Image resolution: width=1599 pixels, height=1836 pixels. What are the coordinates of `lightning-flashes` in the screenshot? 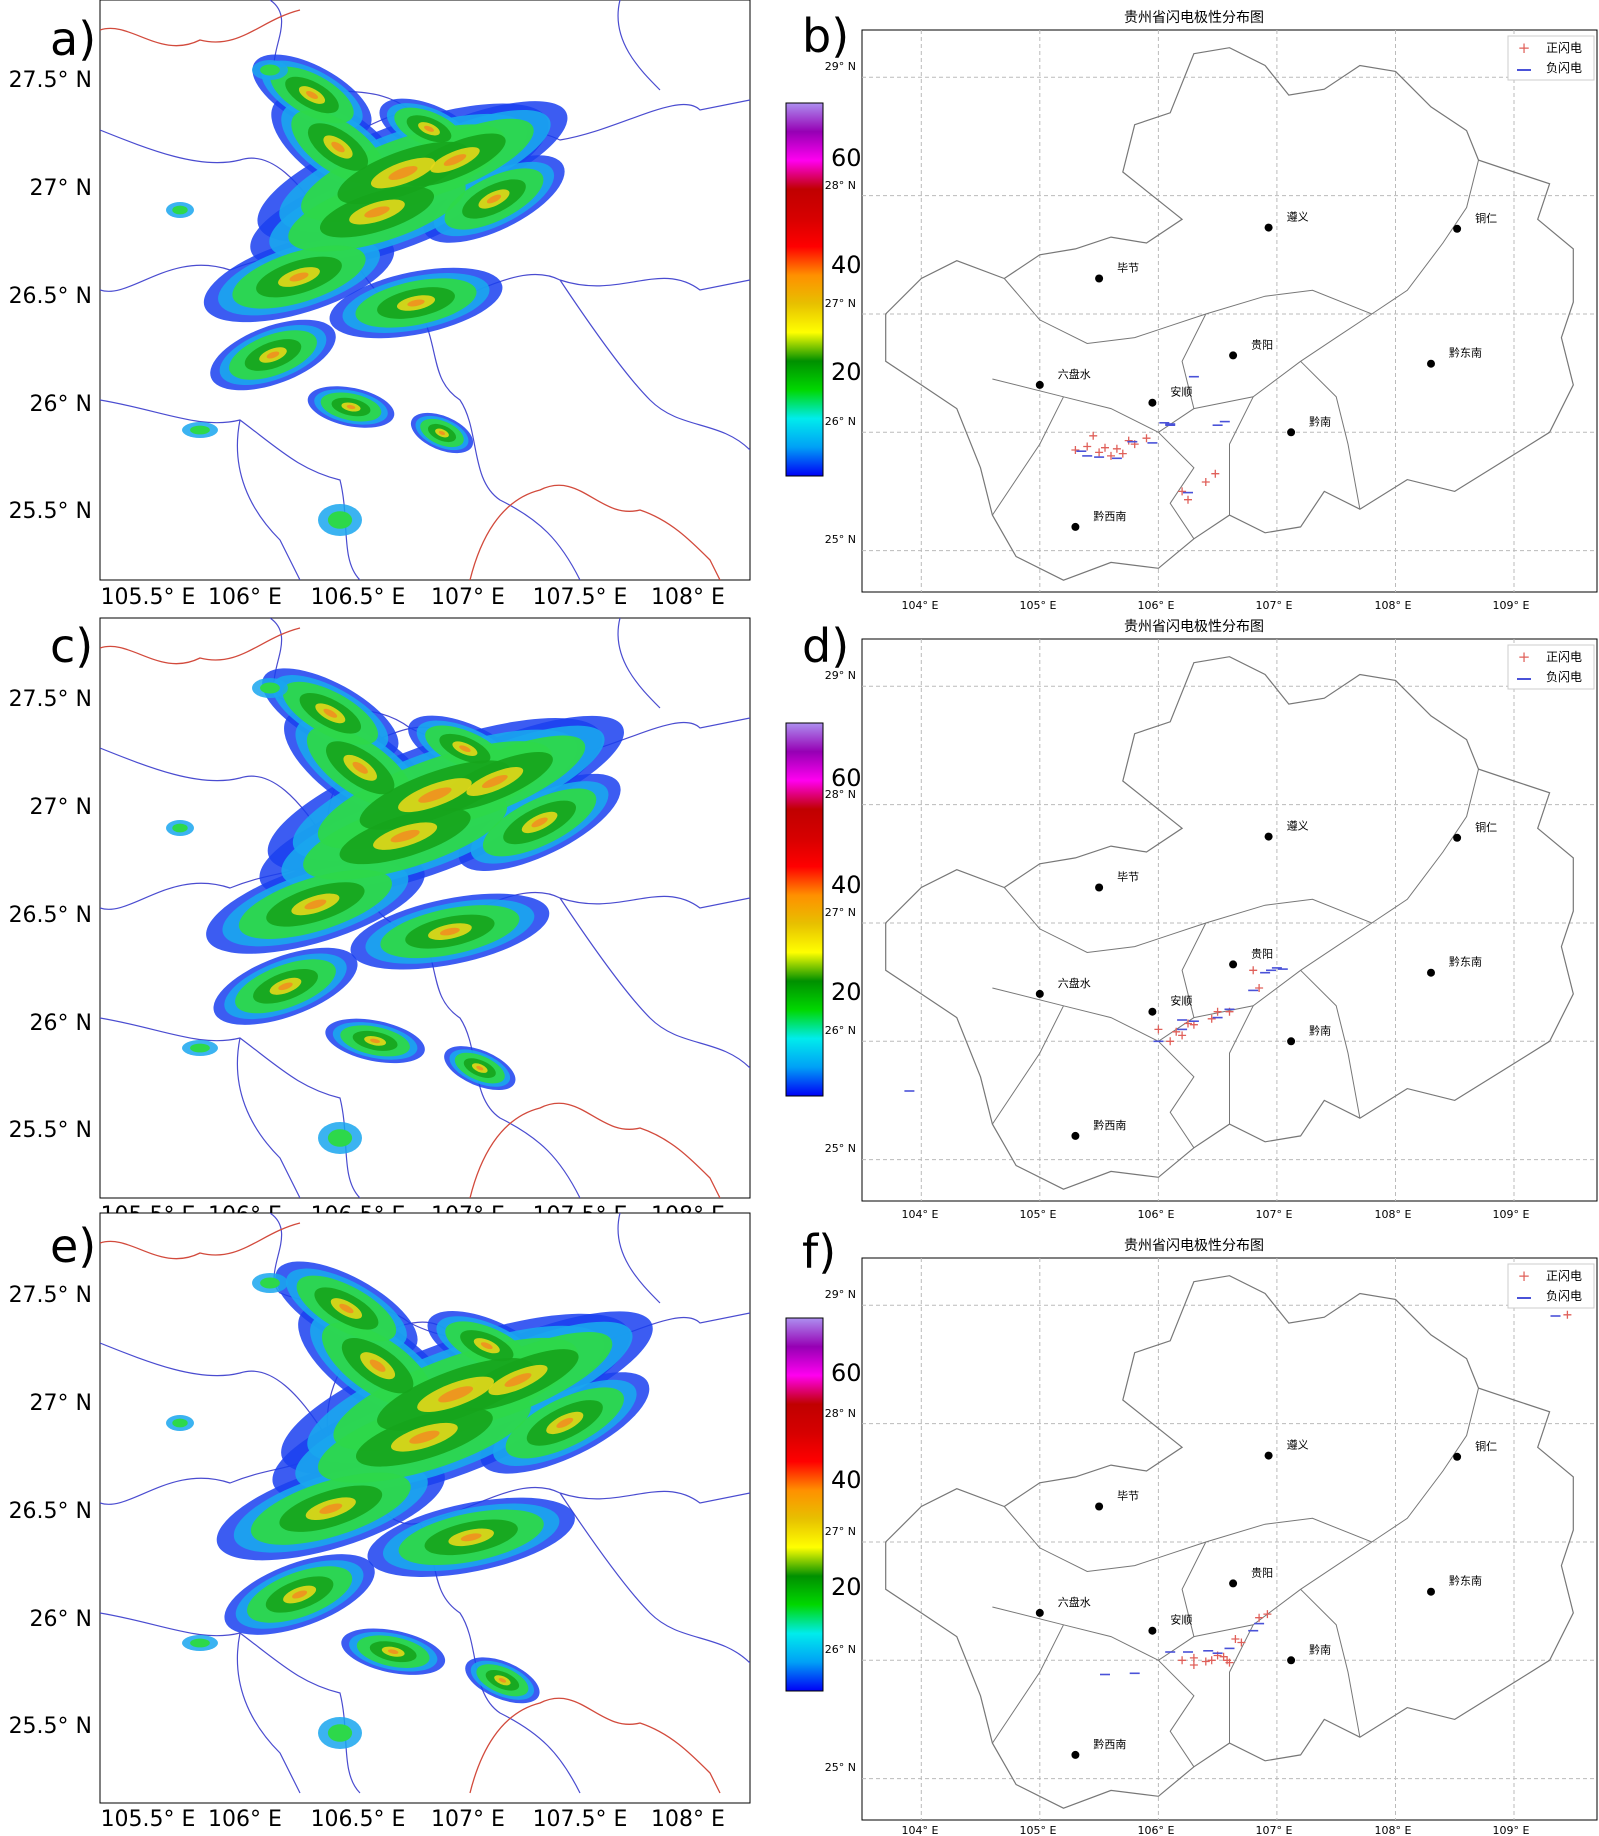 It's located at (1096, 1029).